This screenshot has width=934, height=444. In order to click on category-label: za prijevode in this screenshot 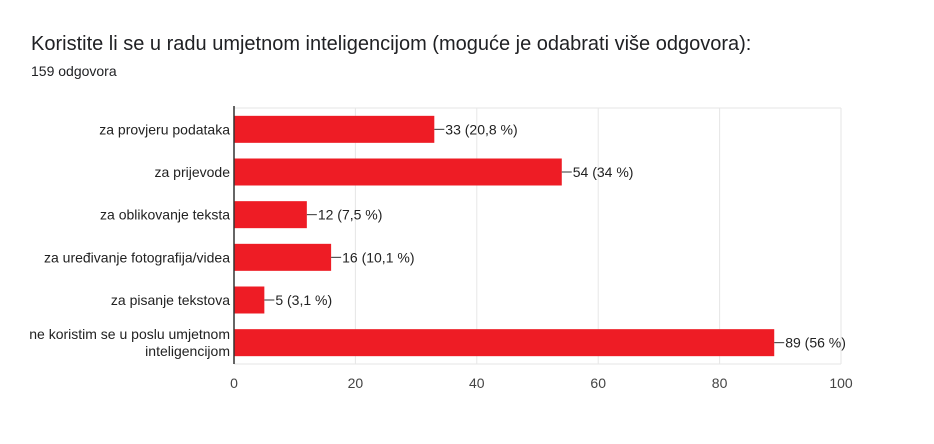, I will do `click(193, 172)`.